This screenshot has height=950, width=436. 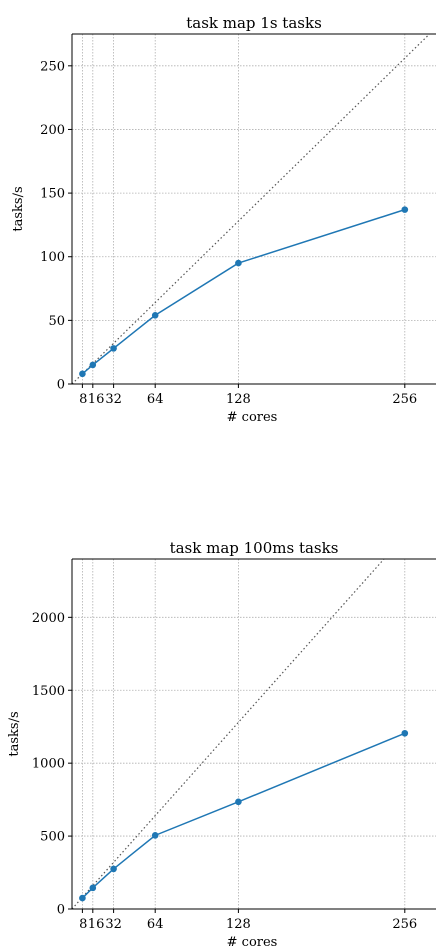 What do you see at coordinates (56, 321) in the screenshot?
I see `y-tick-label: 50` at bounding box center [56, 321].